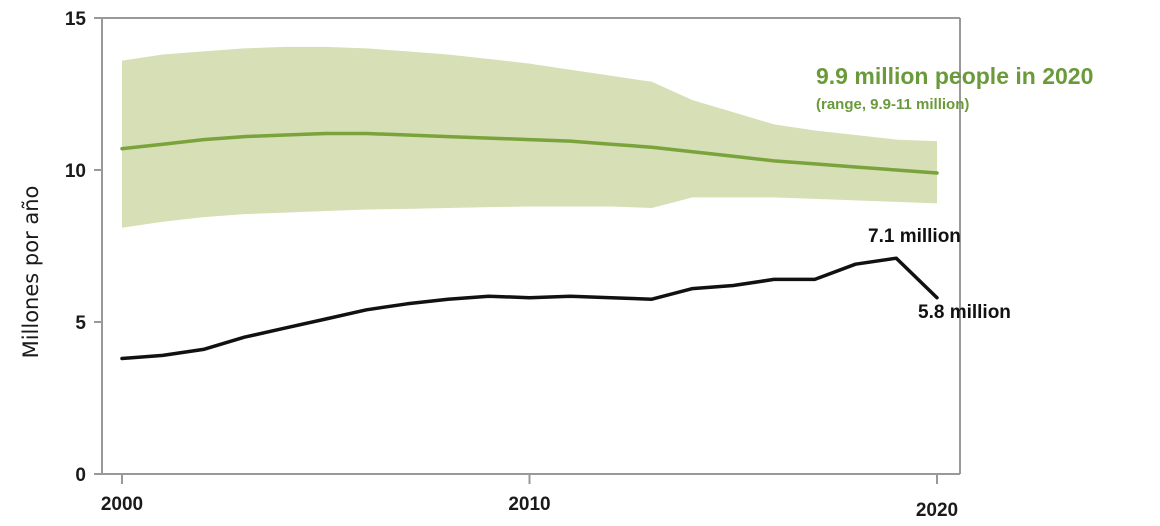 The height and width of the screenshot is (526, 1160). I want to click on estimate-series-line, so click(529, 153).